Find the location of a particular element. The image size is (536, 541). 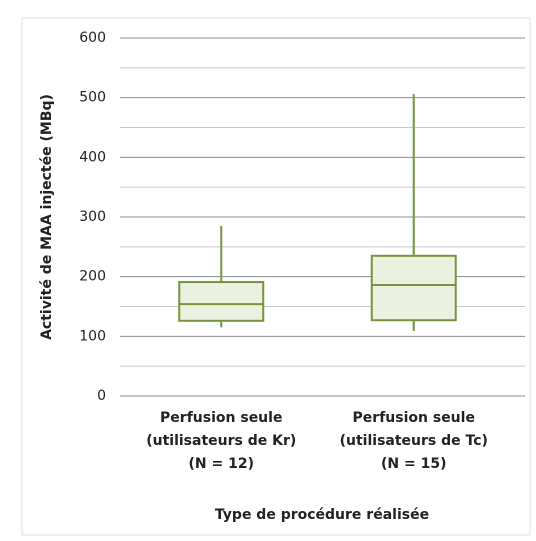

x-axis-label: Type de procédure réalisée is located at coordinates (322, 515).